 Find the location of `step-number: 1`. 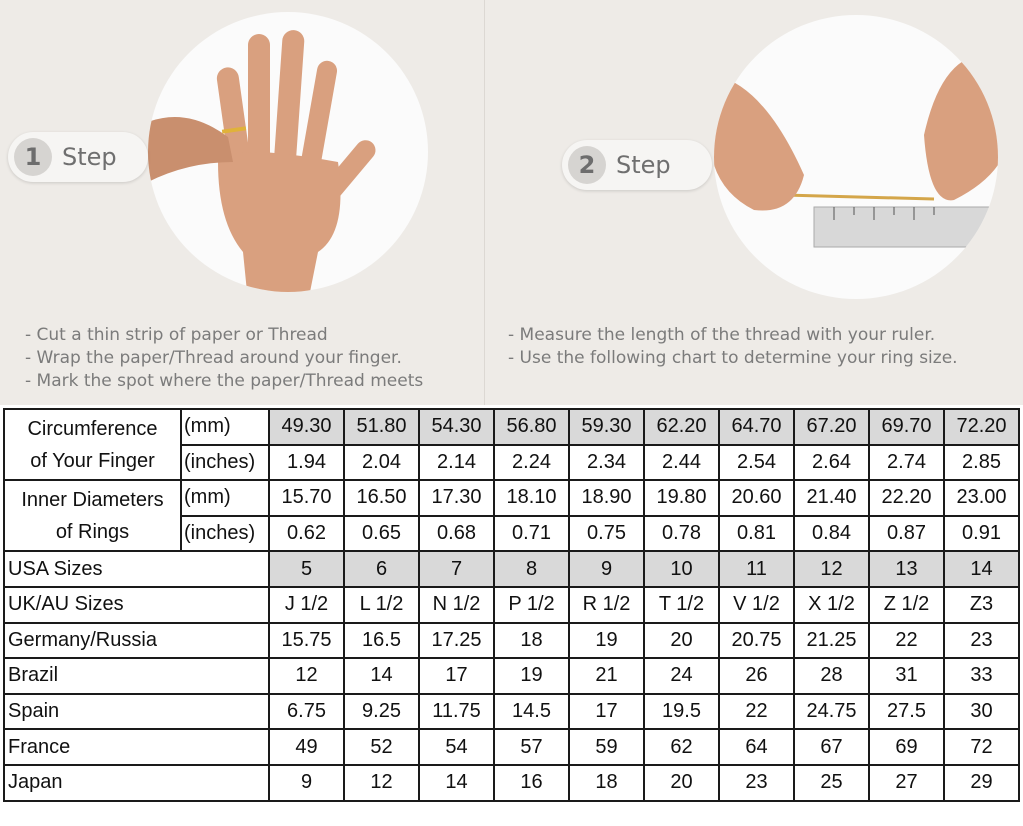

step-number: 1 is located at coordinates (33, 157).